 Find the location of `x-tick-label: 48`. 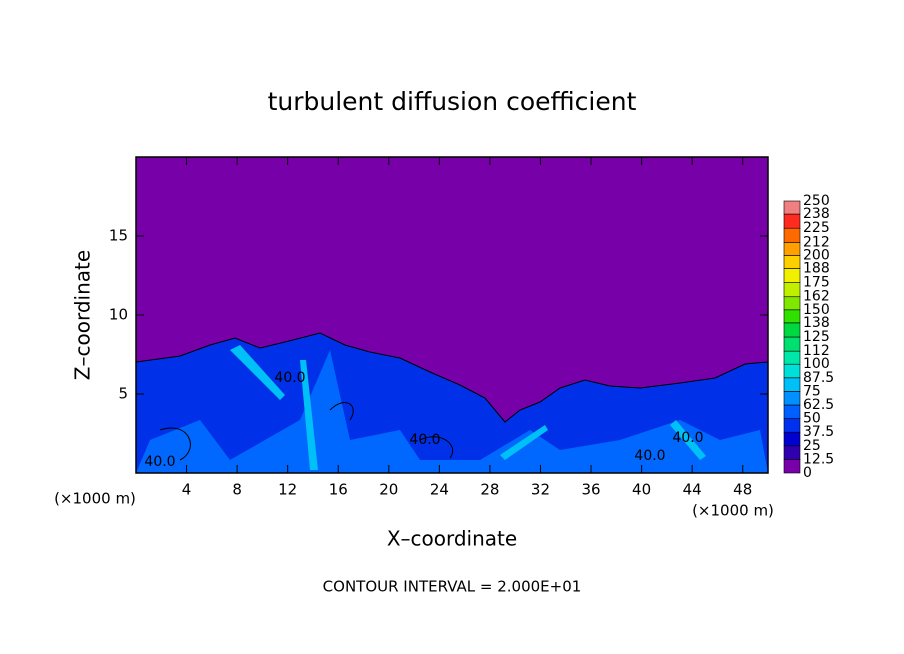

x-tick-label: 48 is located at coordinates (742, 490).